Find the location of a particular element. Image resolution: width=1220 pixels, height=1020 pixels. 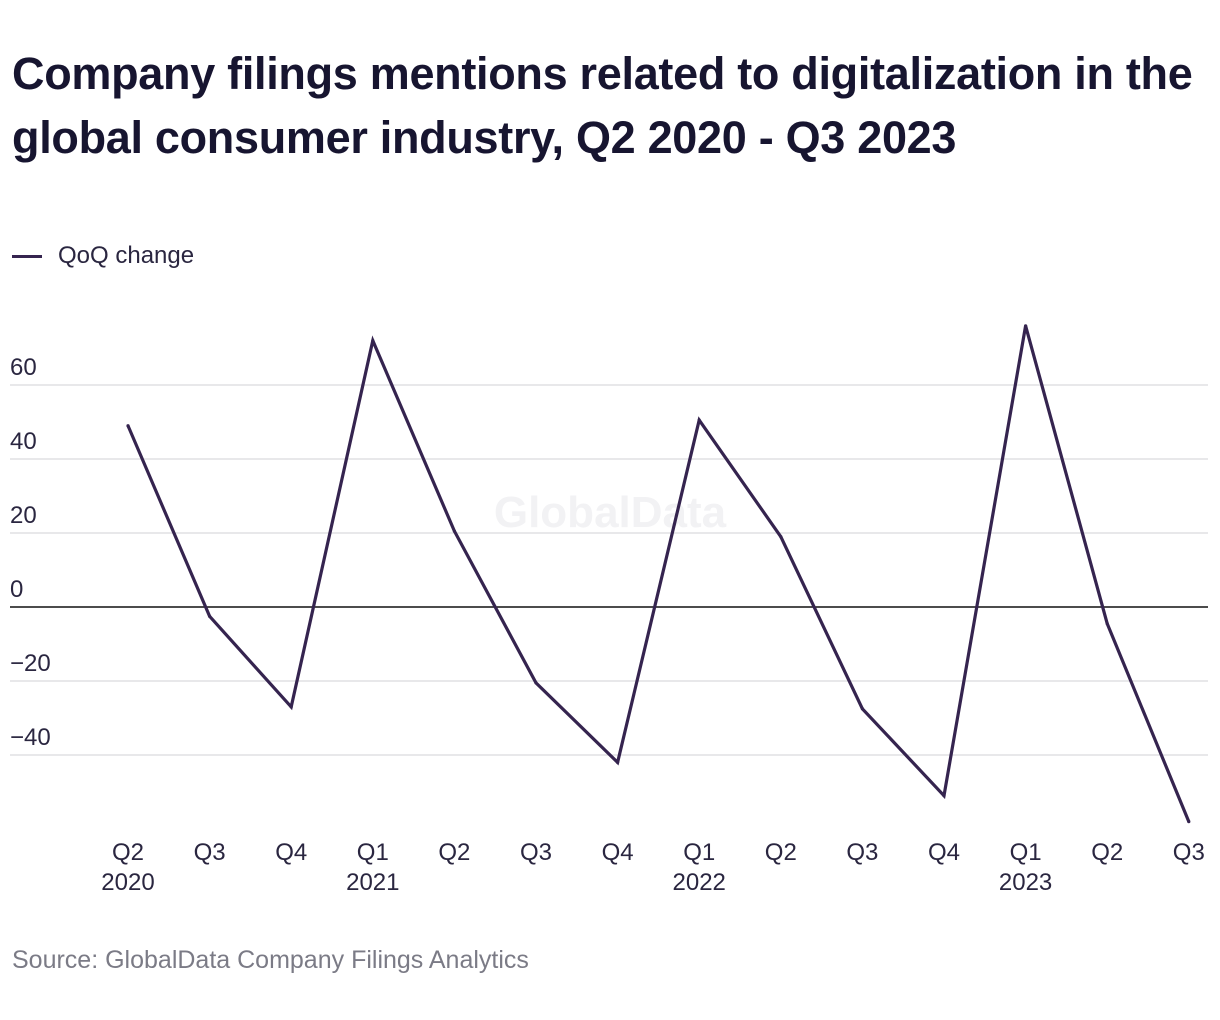

y-axis-ticks: −40 −20 0 20 40 60 is located at coordinates (30, 552).